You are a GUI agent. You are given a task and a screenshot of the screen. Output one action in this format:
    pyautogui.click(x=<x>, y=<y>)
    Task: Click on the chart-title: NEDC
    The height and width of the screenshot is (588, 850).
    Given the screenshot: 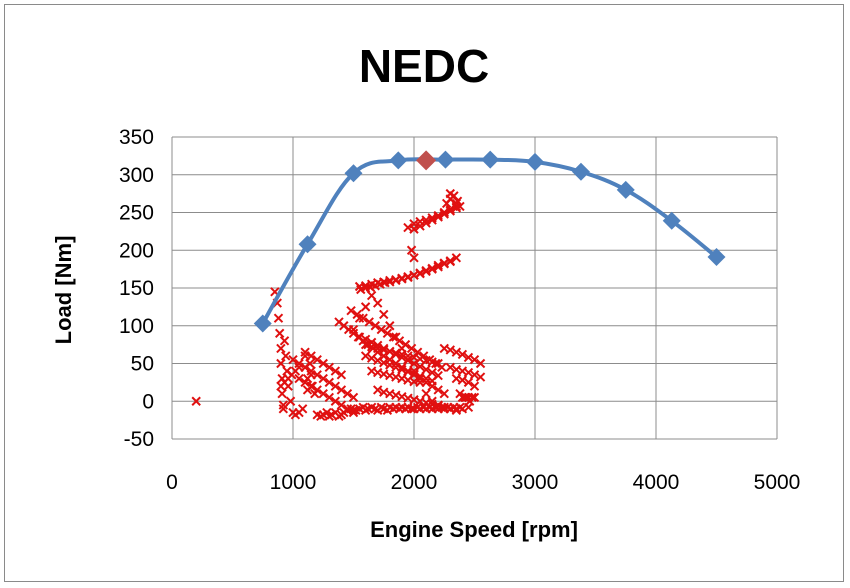 What is the action you would take?
    pyautogui.click(x=424, y=66)
    